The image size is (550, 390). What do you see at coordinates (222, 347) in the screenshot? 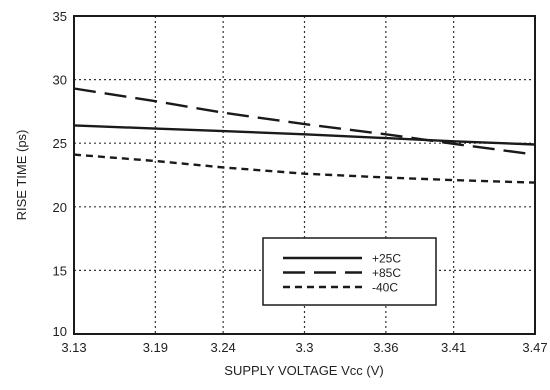
I see `x-tick-label: 3.24` at bounding box center [222, 347].